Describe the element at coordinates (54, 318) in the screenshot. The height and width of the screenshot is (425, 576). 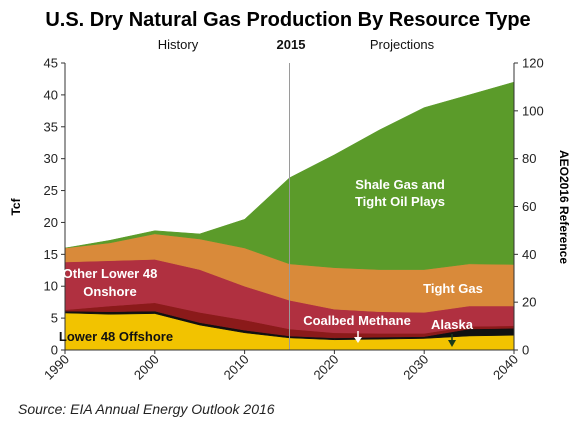
I see `y-tick-label: 5` at that location.